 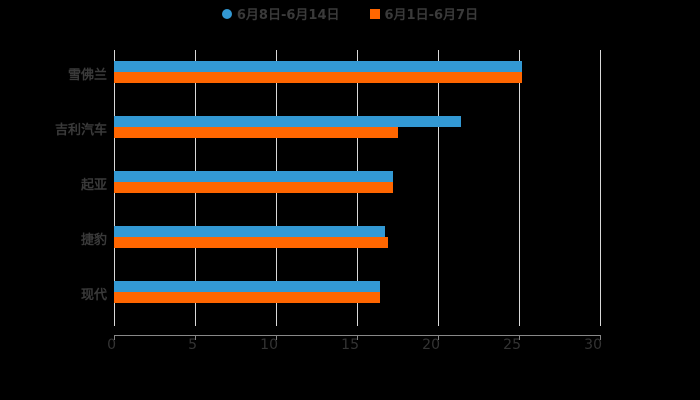 What do you see at coordinates (512, 345) in the screenshot?
I see `x-axis-tick-label: 25` at bounding box center [512, 345].